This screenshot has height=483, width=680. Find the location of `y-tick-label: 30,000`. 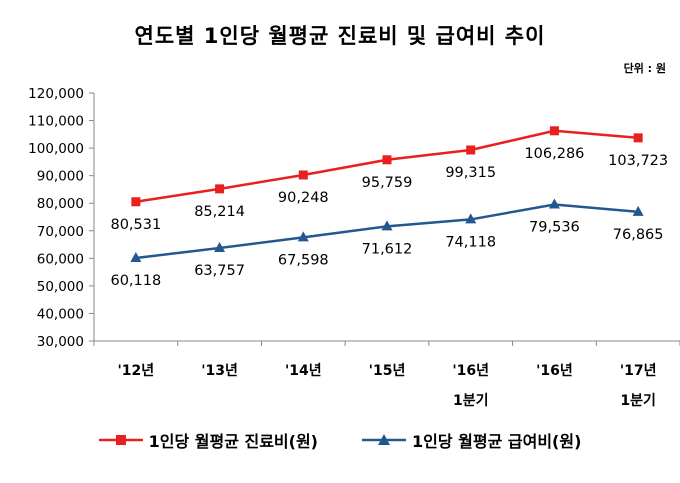

y-tick-label: 30,000 is located at coordinates (60, 342).